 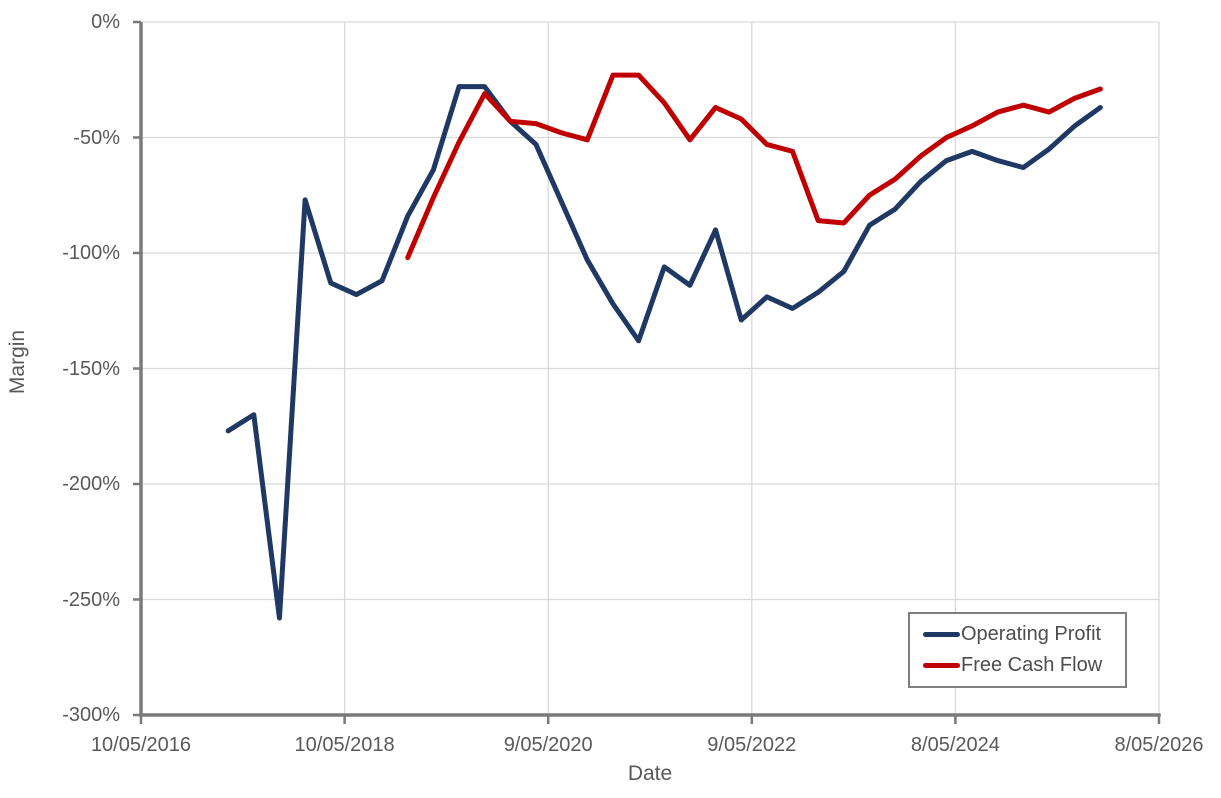 I want to click on x-tick-label: 9/05/2020, so click(x=548, y=745).